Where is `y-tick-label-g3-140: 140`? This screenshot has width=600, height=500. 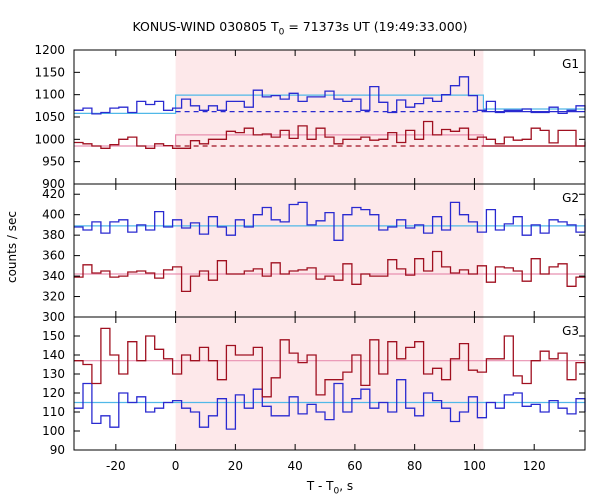
y-tick-label-g3-140: 140 is located at coordinates (53, 355).